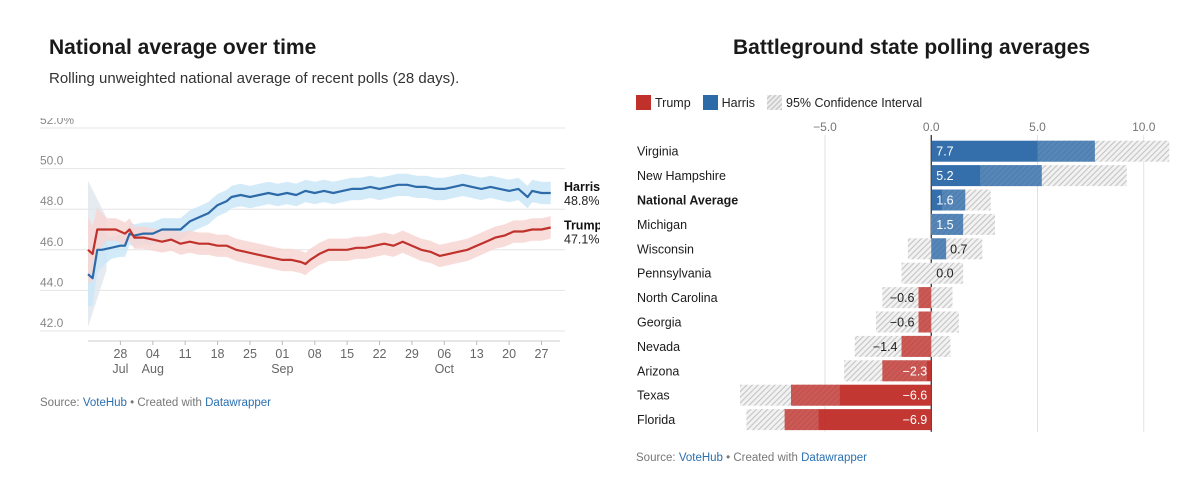  I want to click on y-tick-label: 44.0, so click(52, 282).